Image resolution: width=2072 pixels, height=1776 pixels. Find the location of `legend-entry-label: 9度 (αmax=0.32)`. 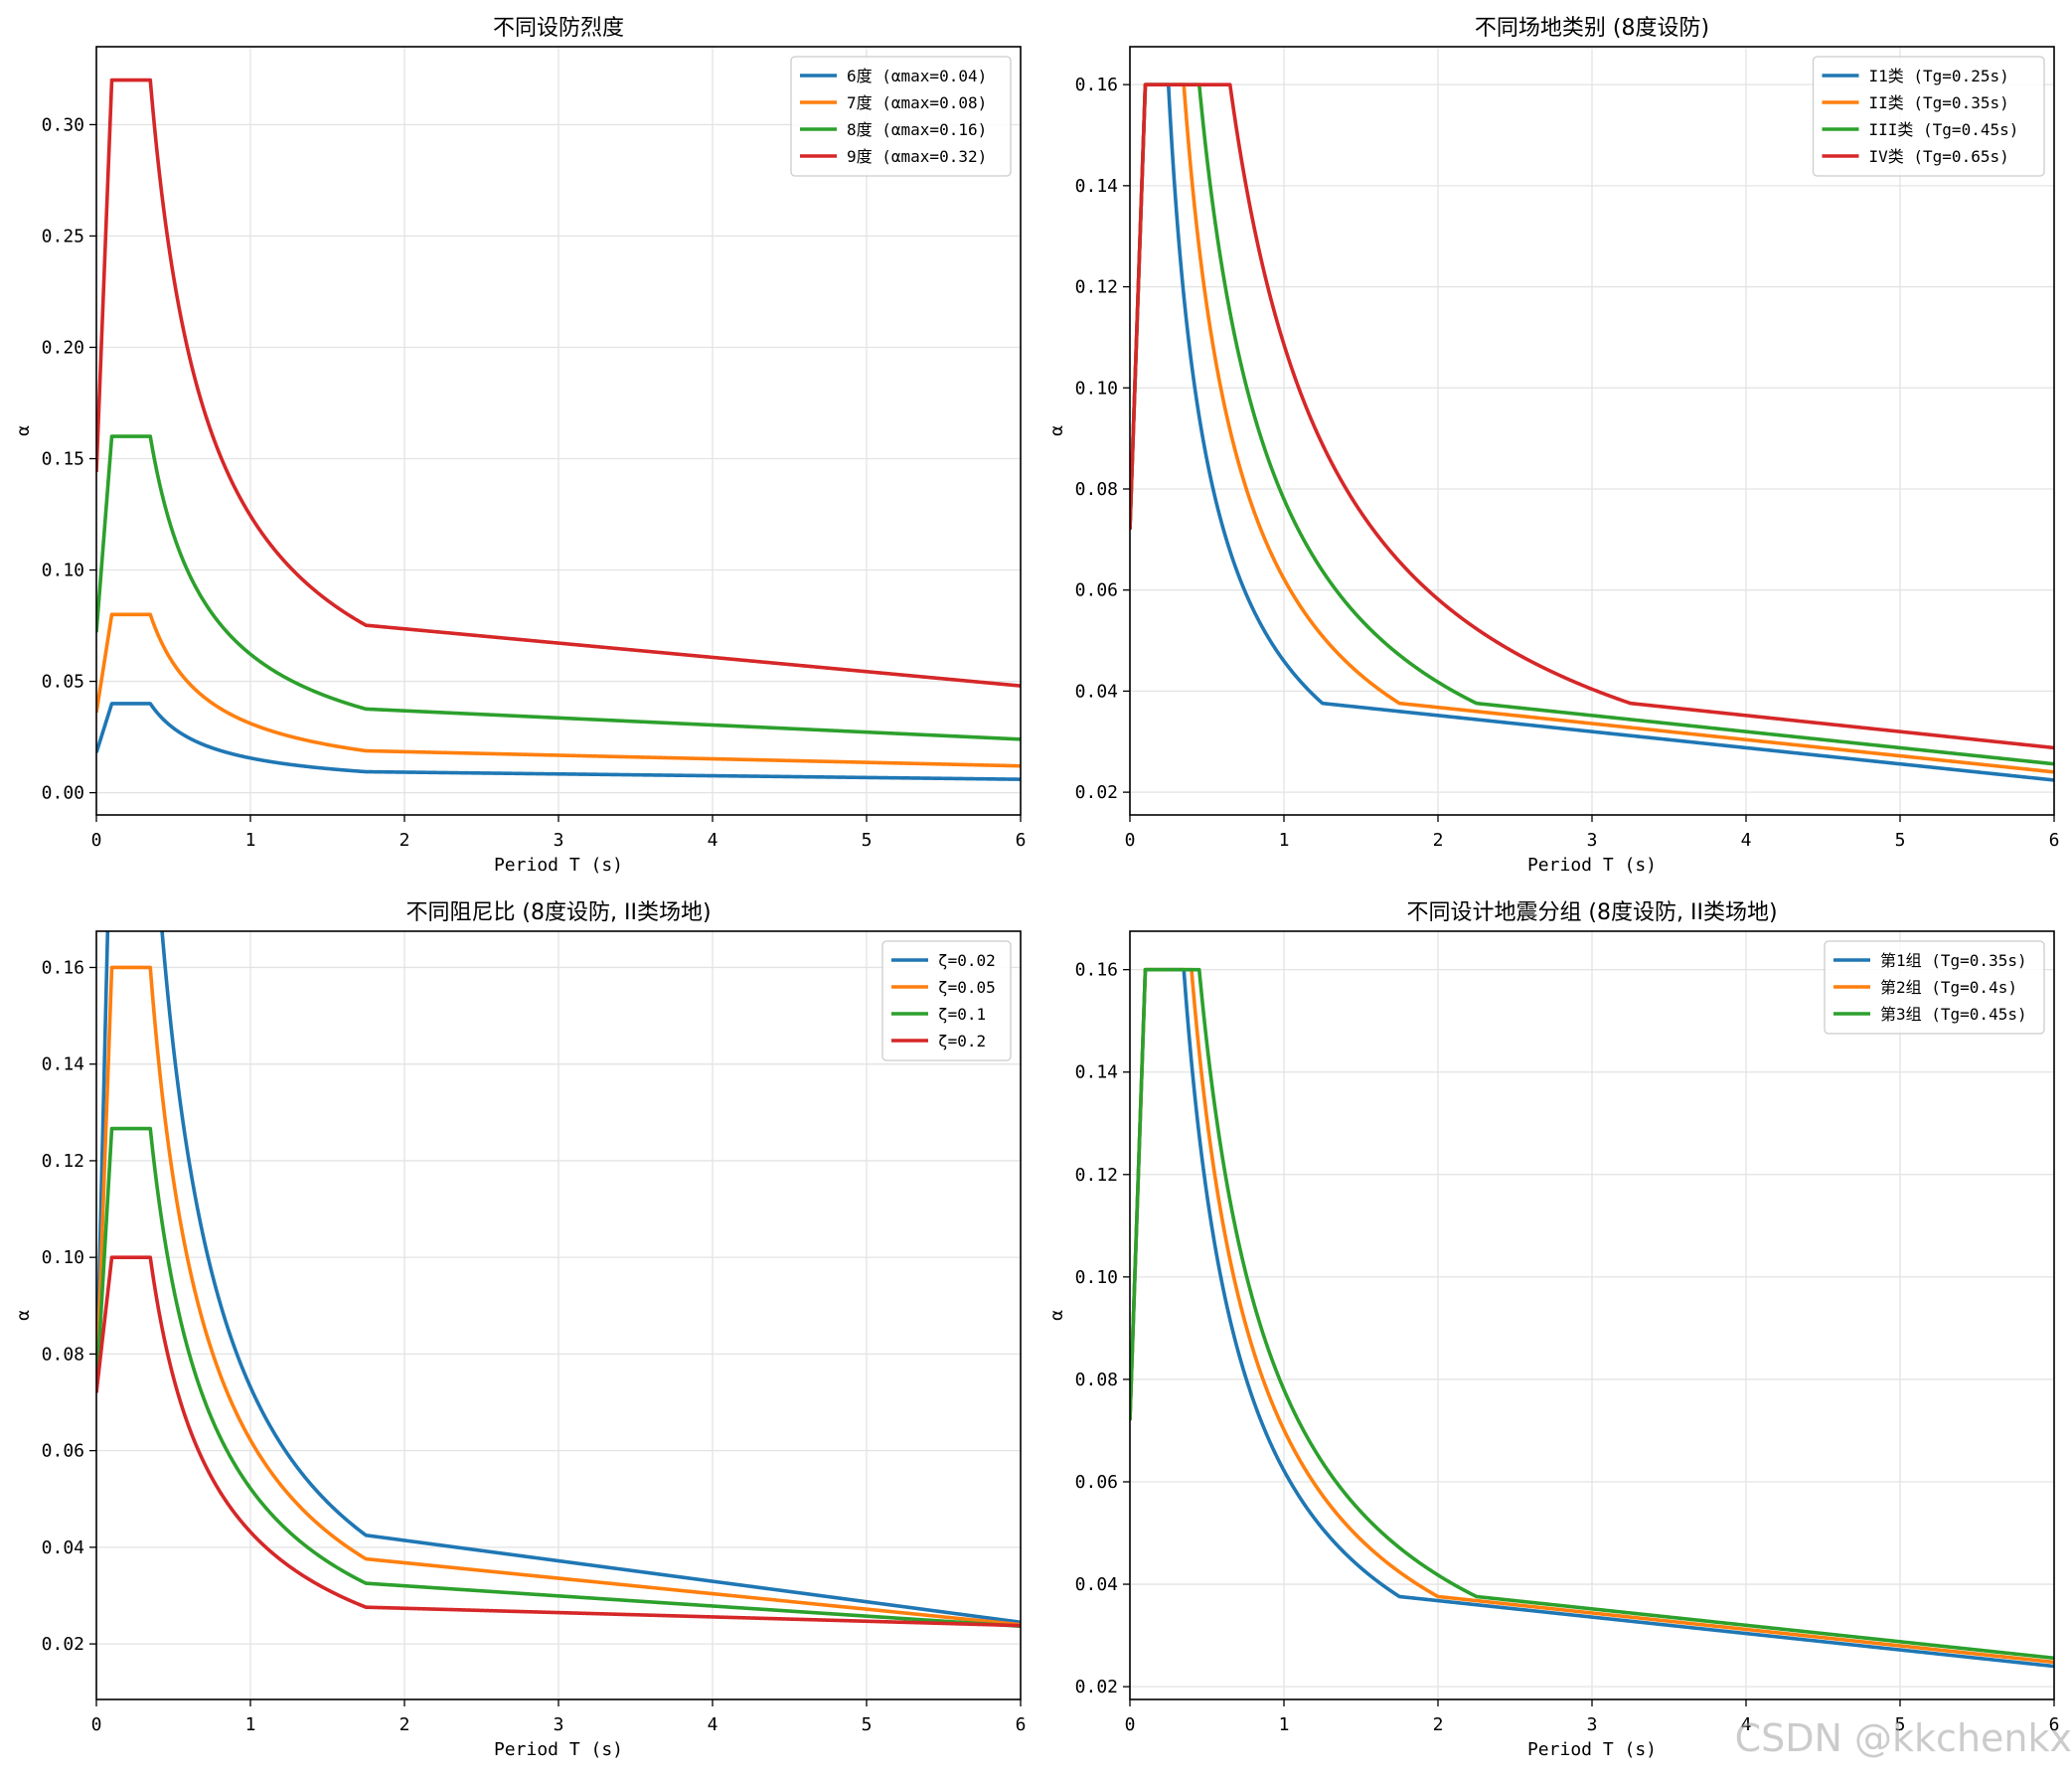

legend-entry-label: 9度 (αmax=0.32) is located at coordinates (917, 156).